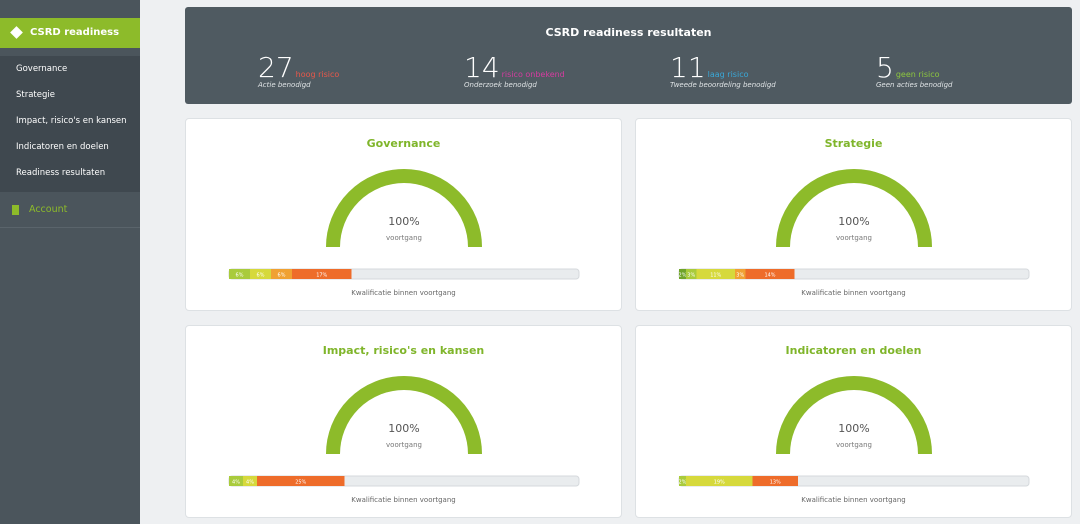  I want to click on stat-count: 27, so click(276, 67).